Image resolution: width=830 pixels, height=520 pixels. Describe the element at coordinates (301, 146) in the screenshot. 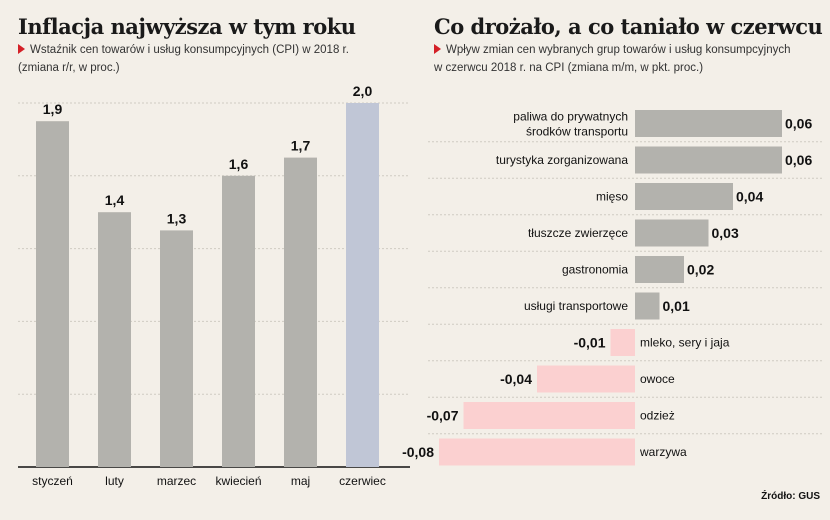

I see `bar-value-label: 1,7` at that location.